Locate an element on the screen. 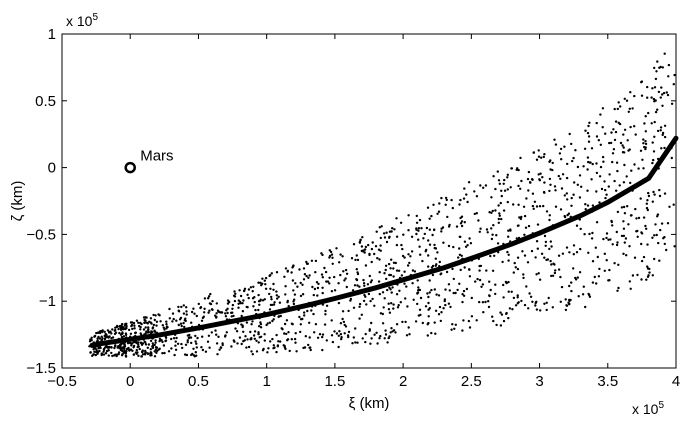  x-tick-label: 0.5 is located at coordinates (198, 381).